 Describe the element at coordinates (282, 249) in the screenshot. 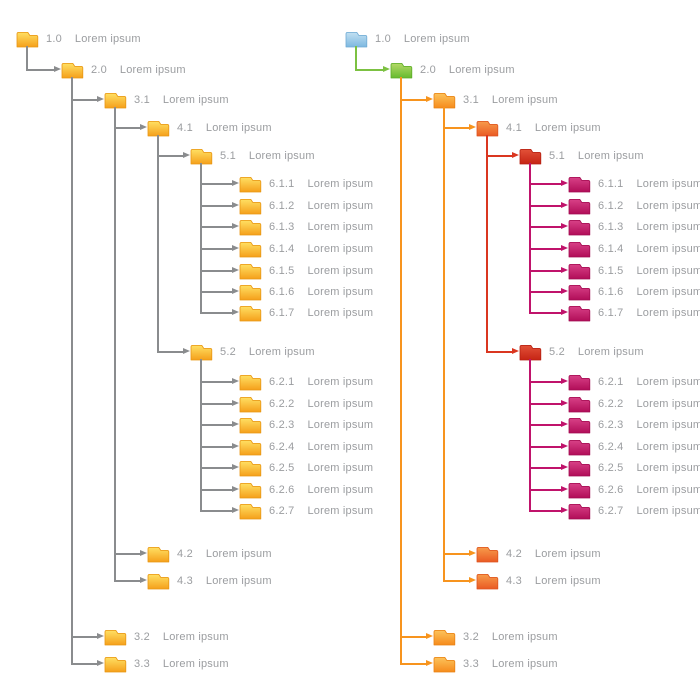

I see `node-number: 6.1.4` at that location.